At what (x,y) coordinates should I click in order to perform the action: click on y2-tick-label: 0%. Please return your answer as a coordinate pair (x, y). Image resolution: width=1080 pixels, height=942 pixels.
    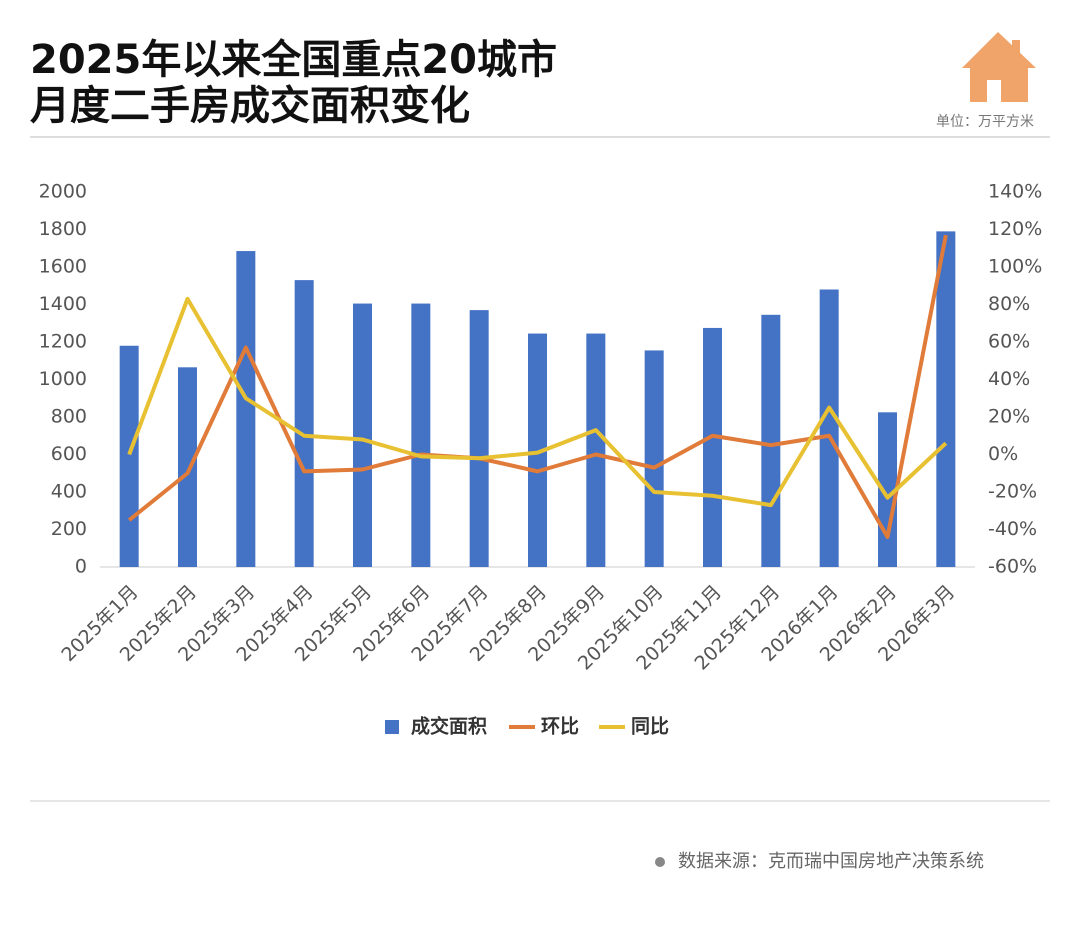
    Looking at the image, I should click on (1003, 454).